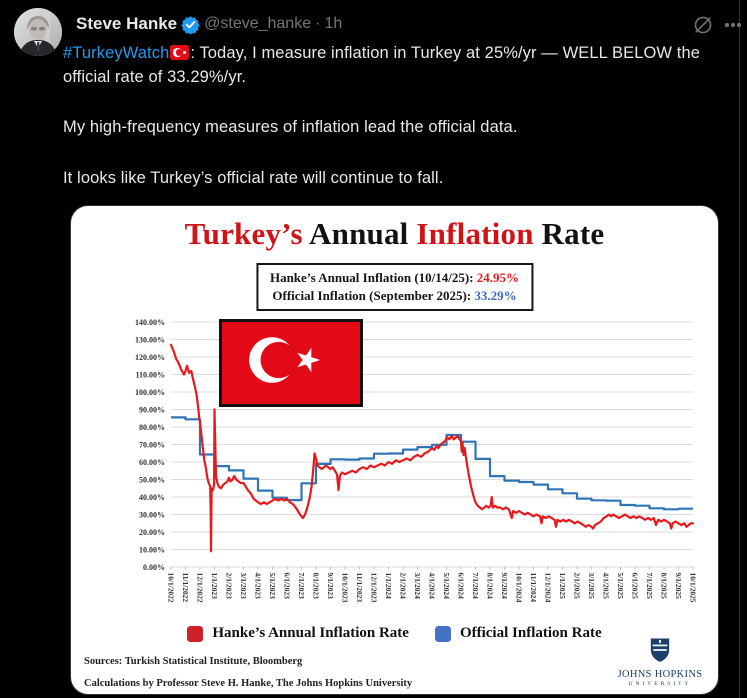  Describe the element at coordinates (180, 52) in the screenshot. I see `turkey-flag-emoji` at that location.